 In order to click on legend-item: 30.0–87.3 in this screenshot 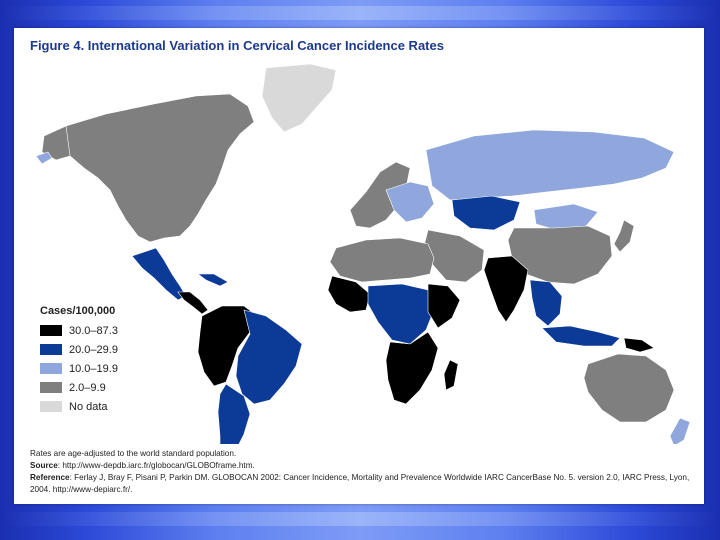, I will do `click(79, 330)`.